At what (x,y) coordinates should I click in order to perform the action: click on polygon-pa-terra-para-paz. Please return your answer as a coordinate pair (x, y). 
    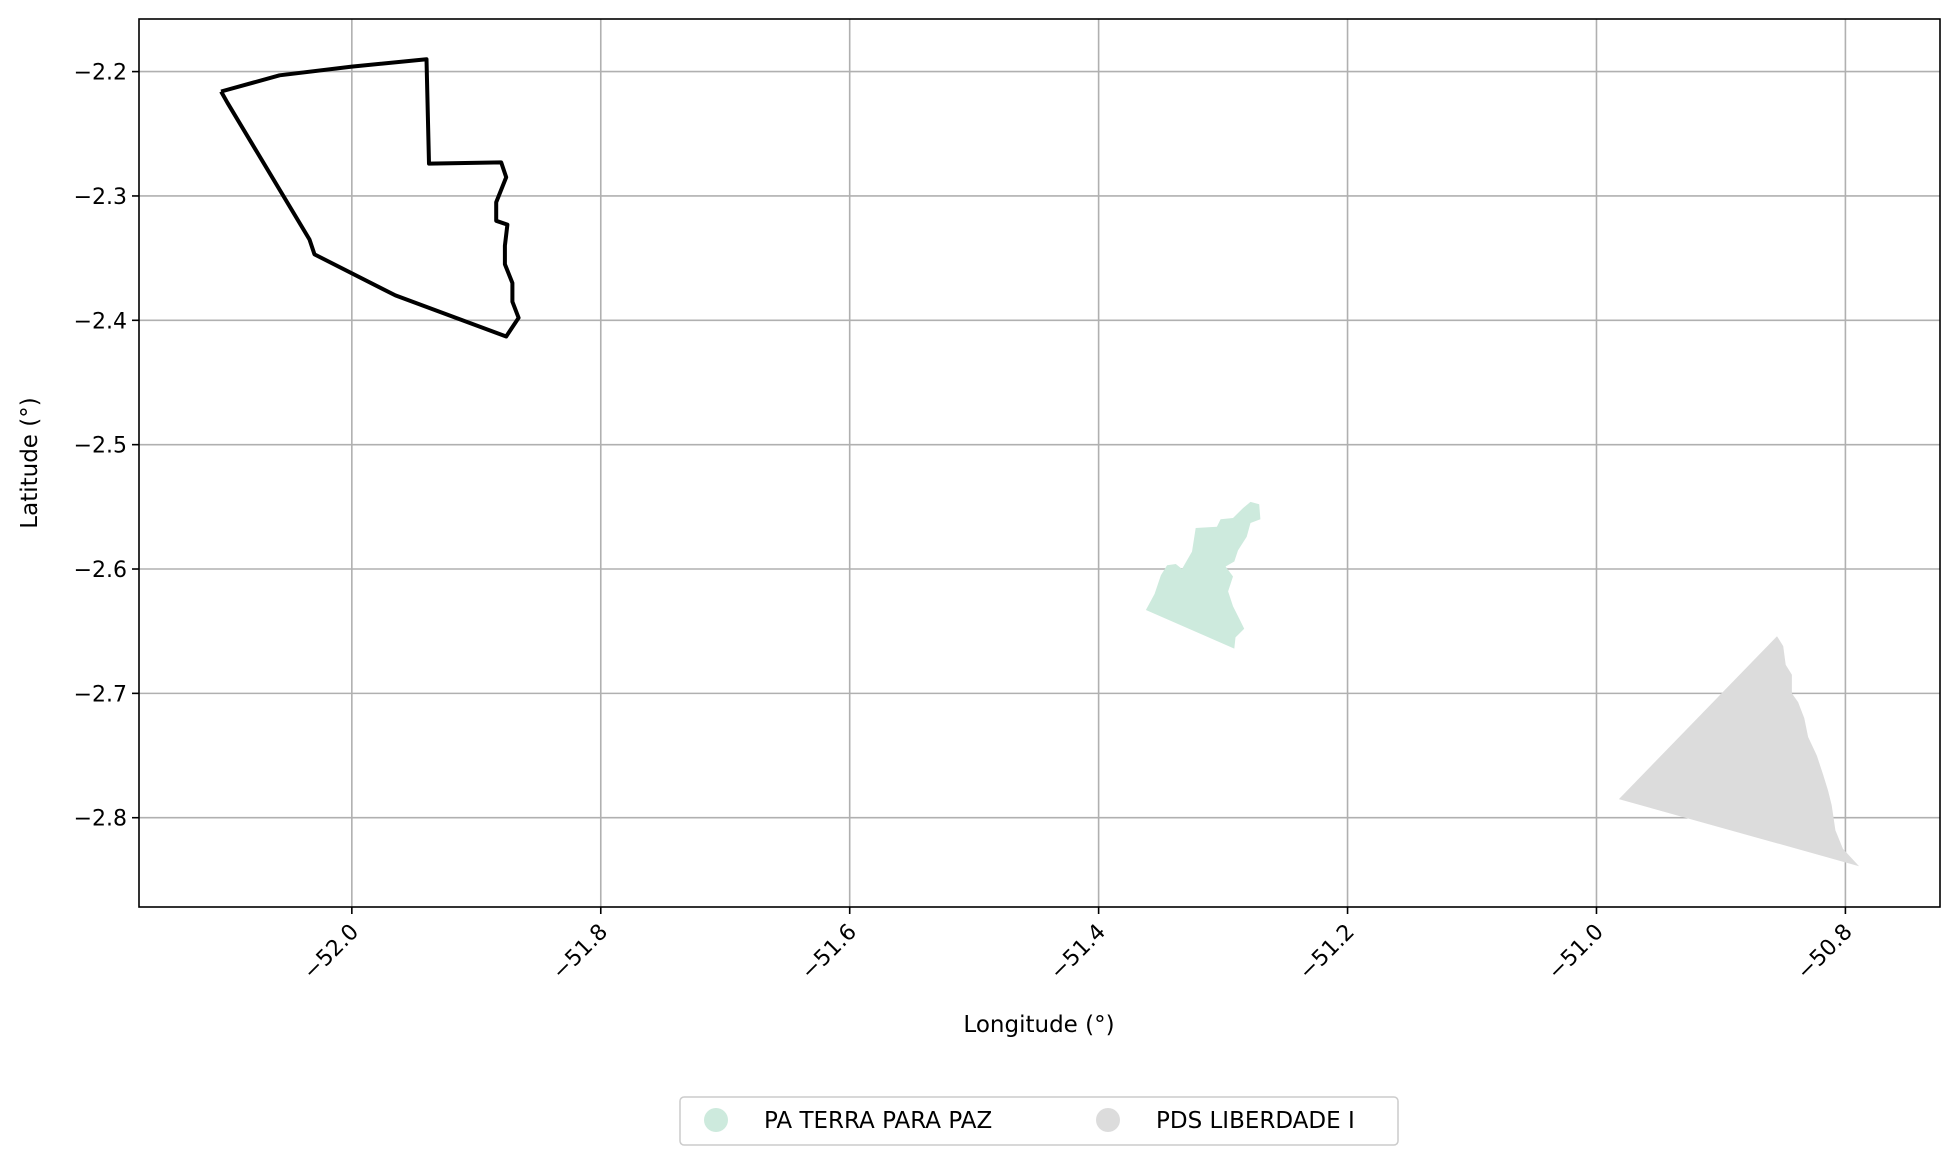
    Looking at the image, I should click on (1203, 575).